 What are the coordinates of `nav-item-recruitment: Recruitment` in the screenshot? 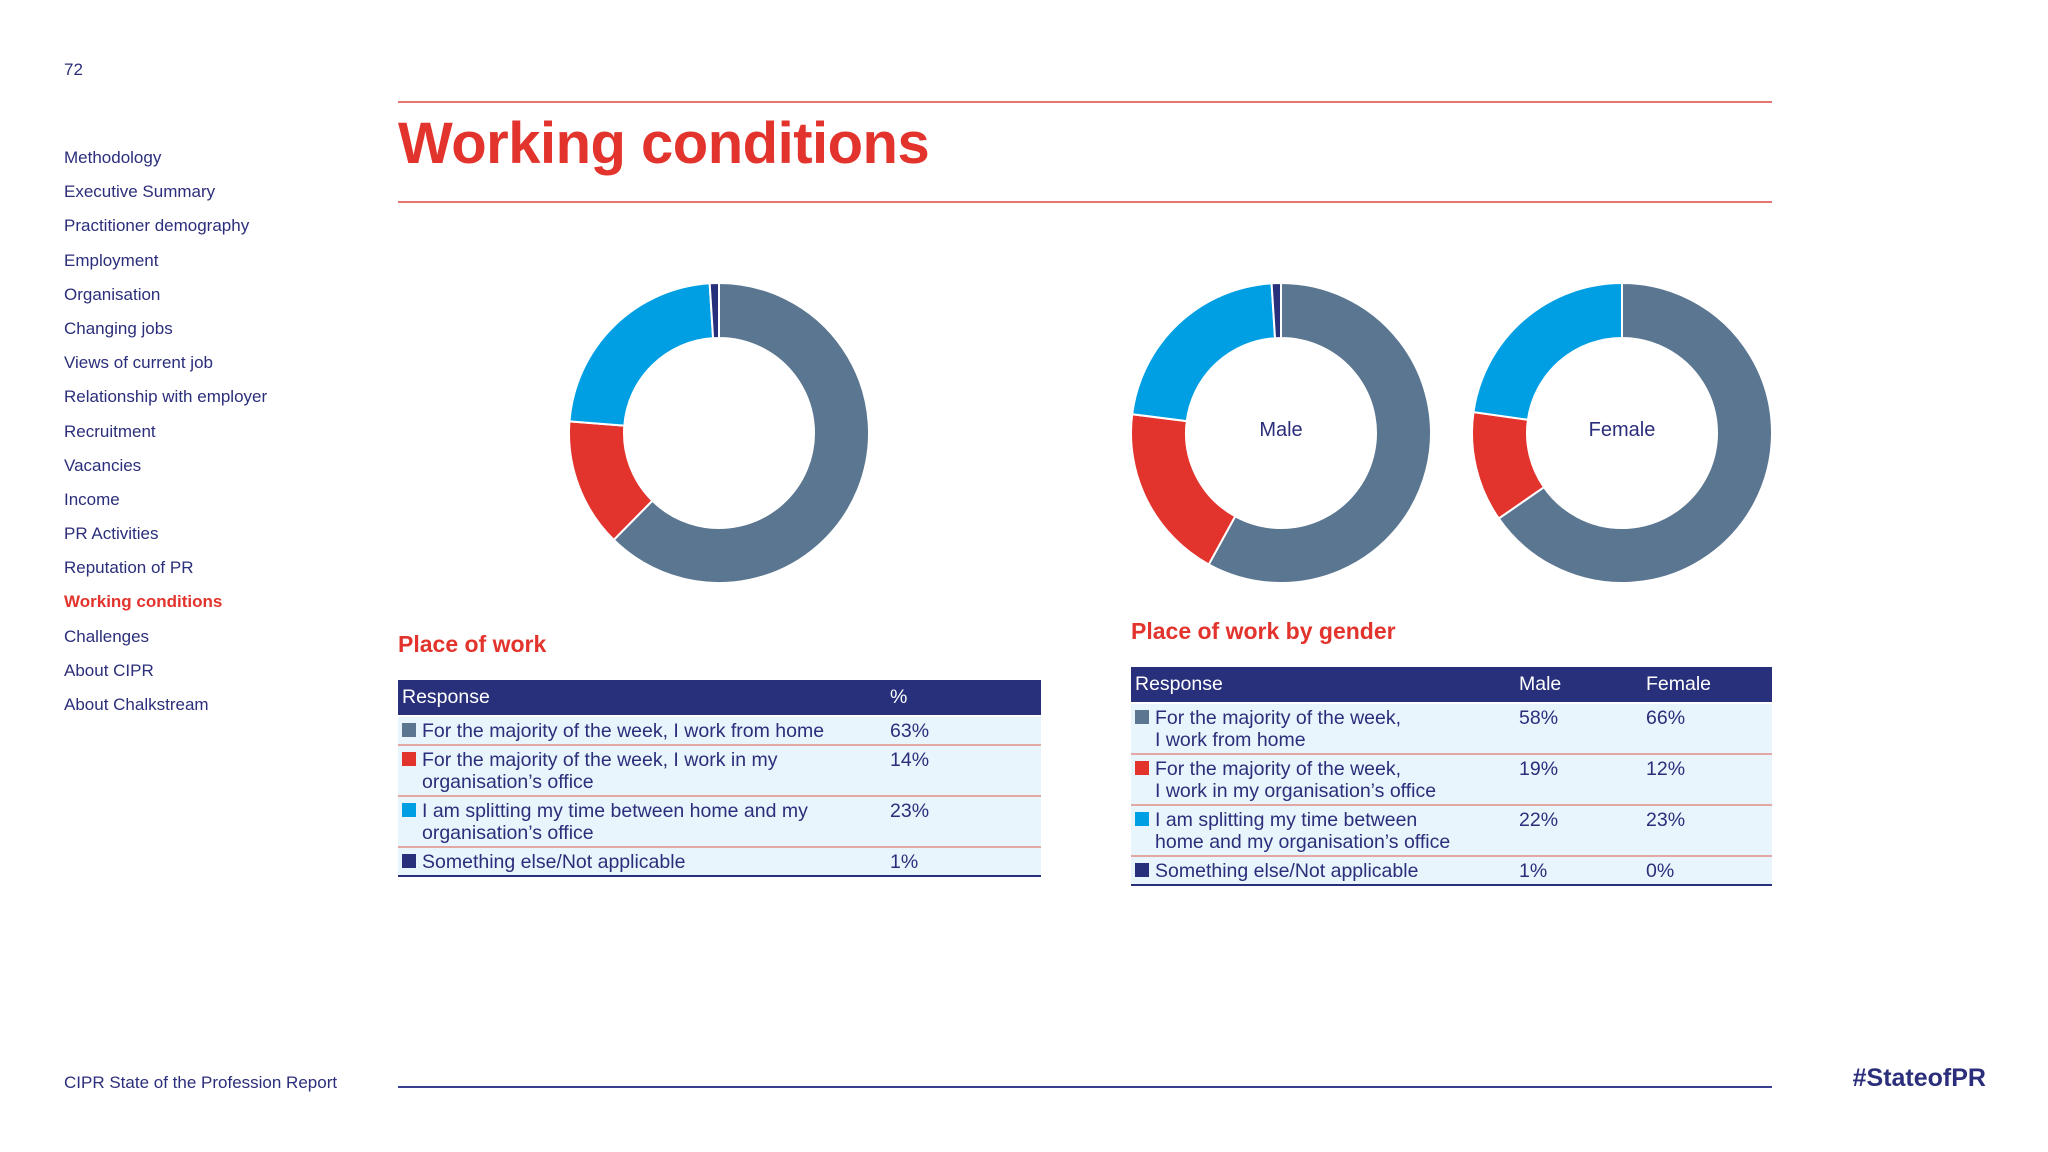 It's located at (110, 431).